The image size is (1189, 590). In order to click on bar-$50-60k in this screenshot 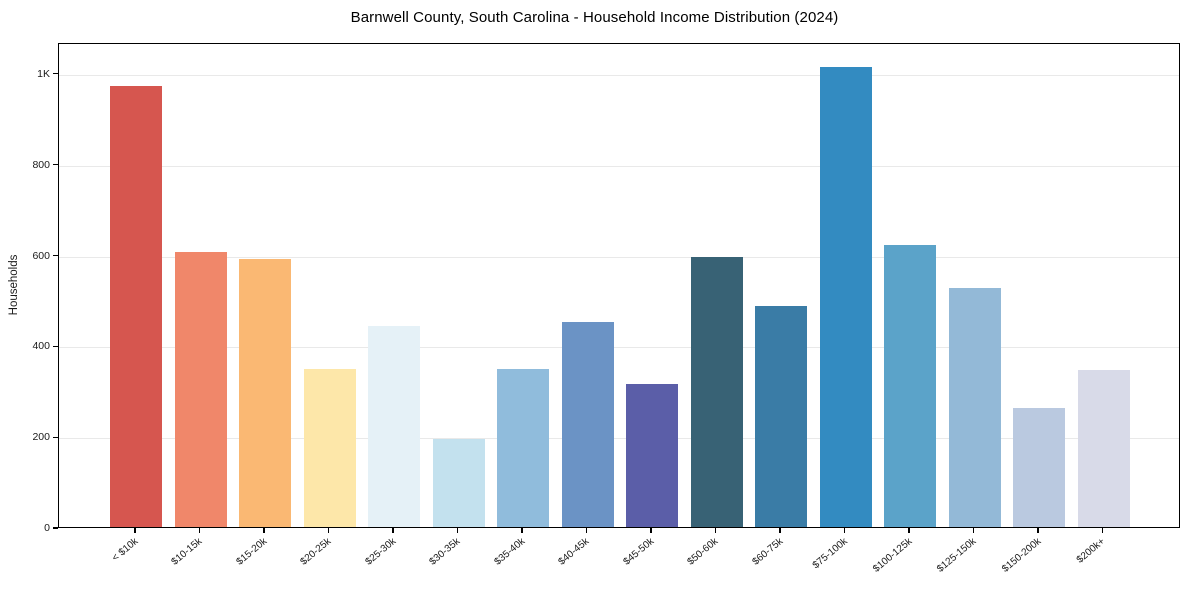, I will do `click(716, 391)`.